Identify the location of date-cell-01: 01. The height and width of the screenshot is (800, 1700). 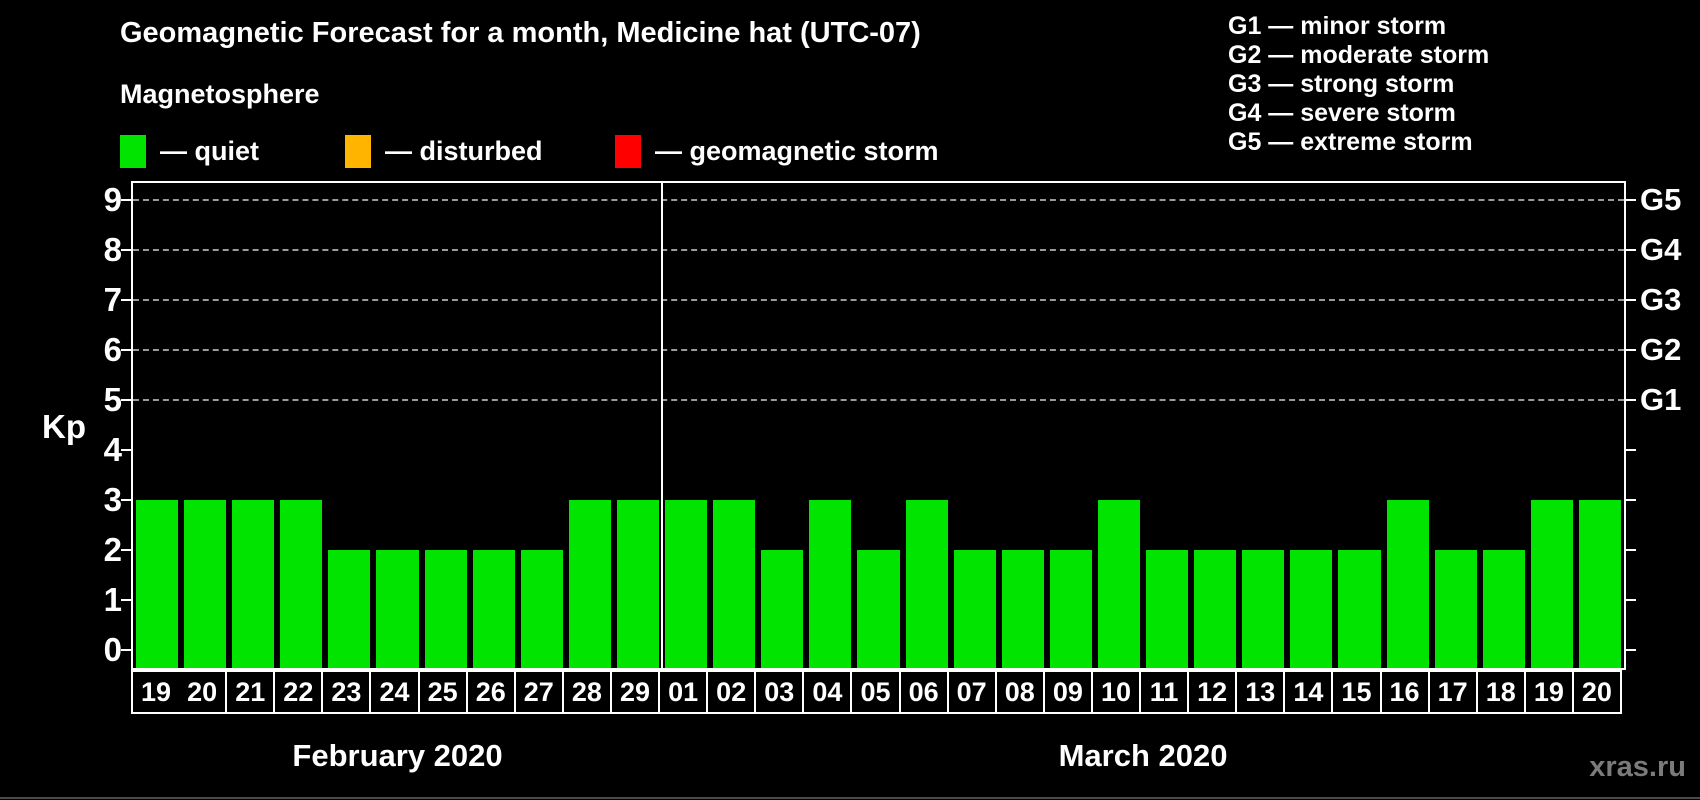
(684, 692).